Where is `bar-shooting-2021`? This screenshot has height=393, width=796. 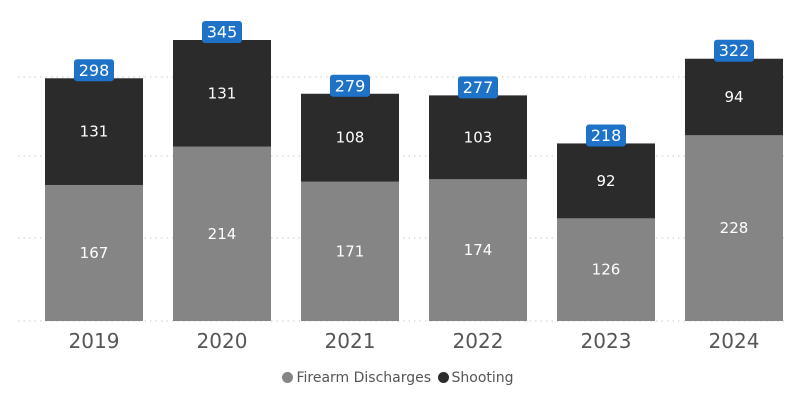 bar-shooting-2021 is located at coordinates (350, 137).